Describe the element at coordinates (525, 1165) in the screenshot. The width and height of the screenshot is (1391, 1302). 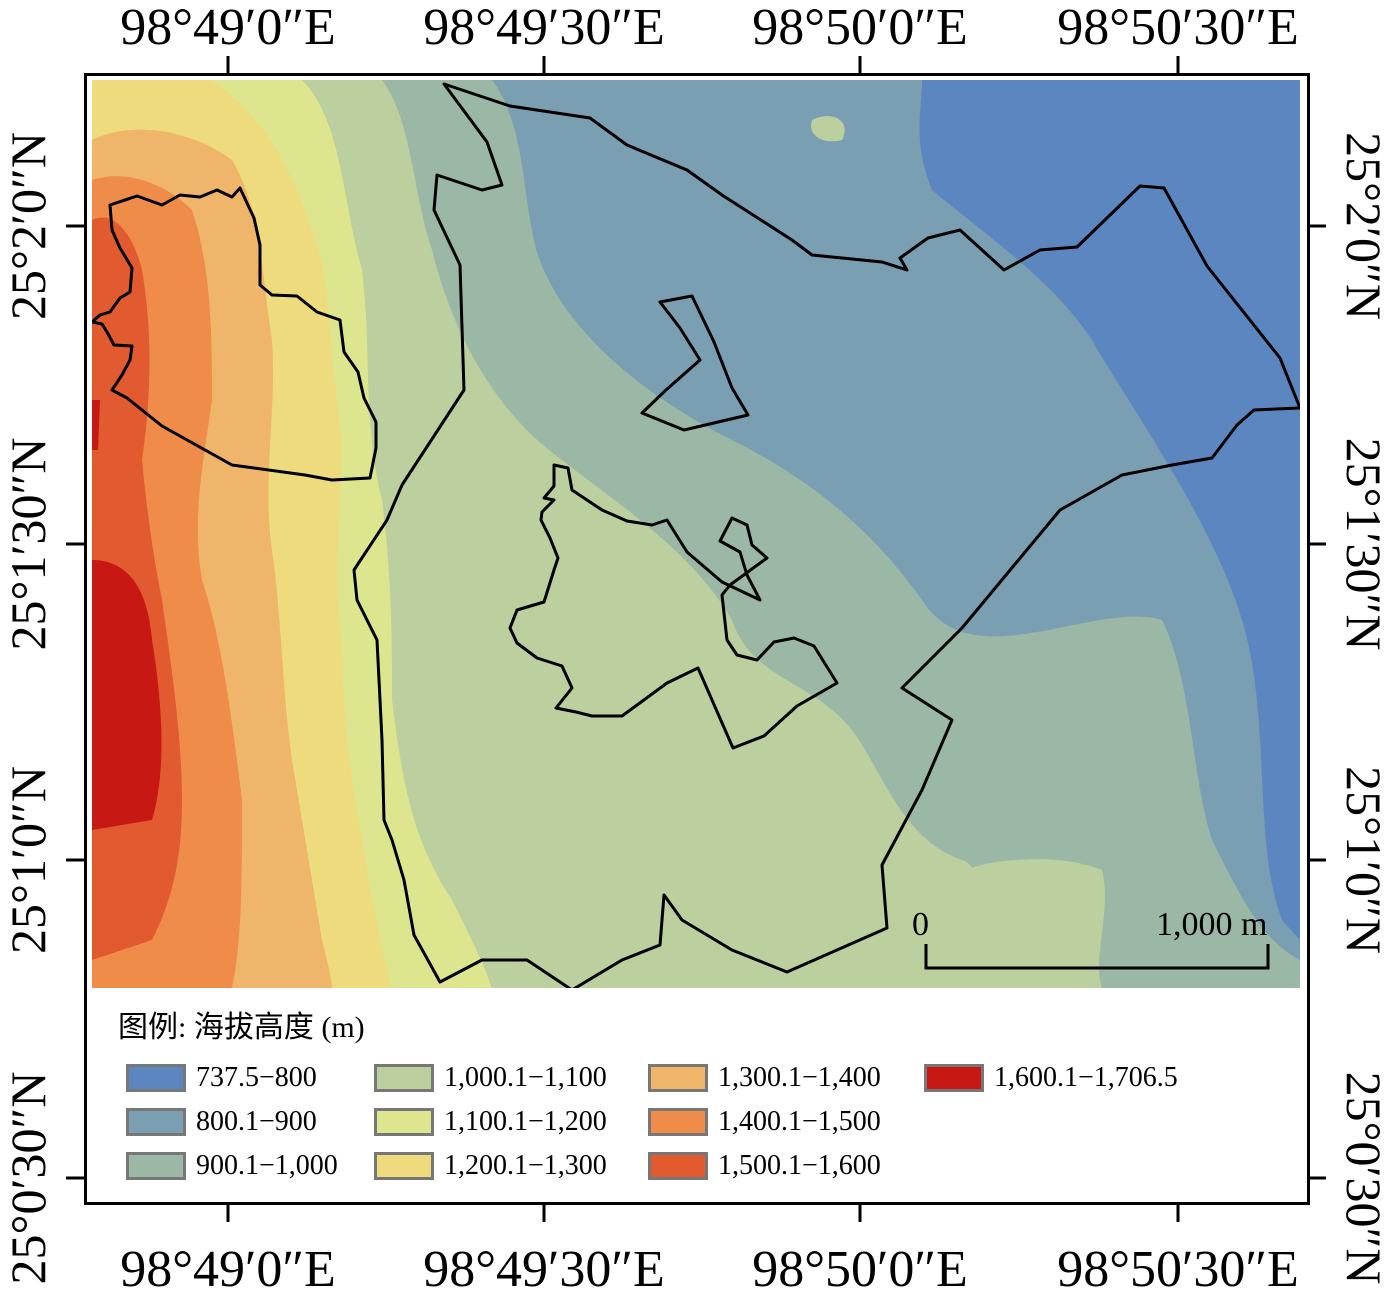
I see `legend-label: 1,200.1−1,300` at that location.